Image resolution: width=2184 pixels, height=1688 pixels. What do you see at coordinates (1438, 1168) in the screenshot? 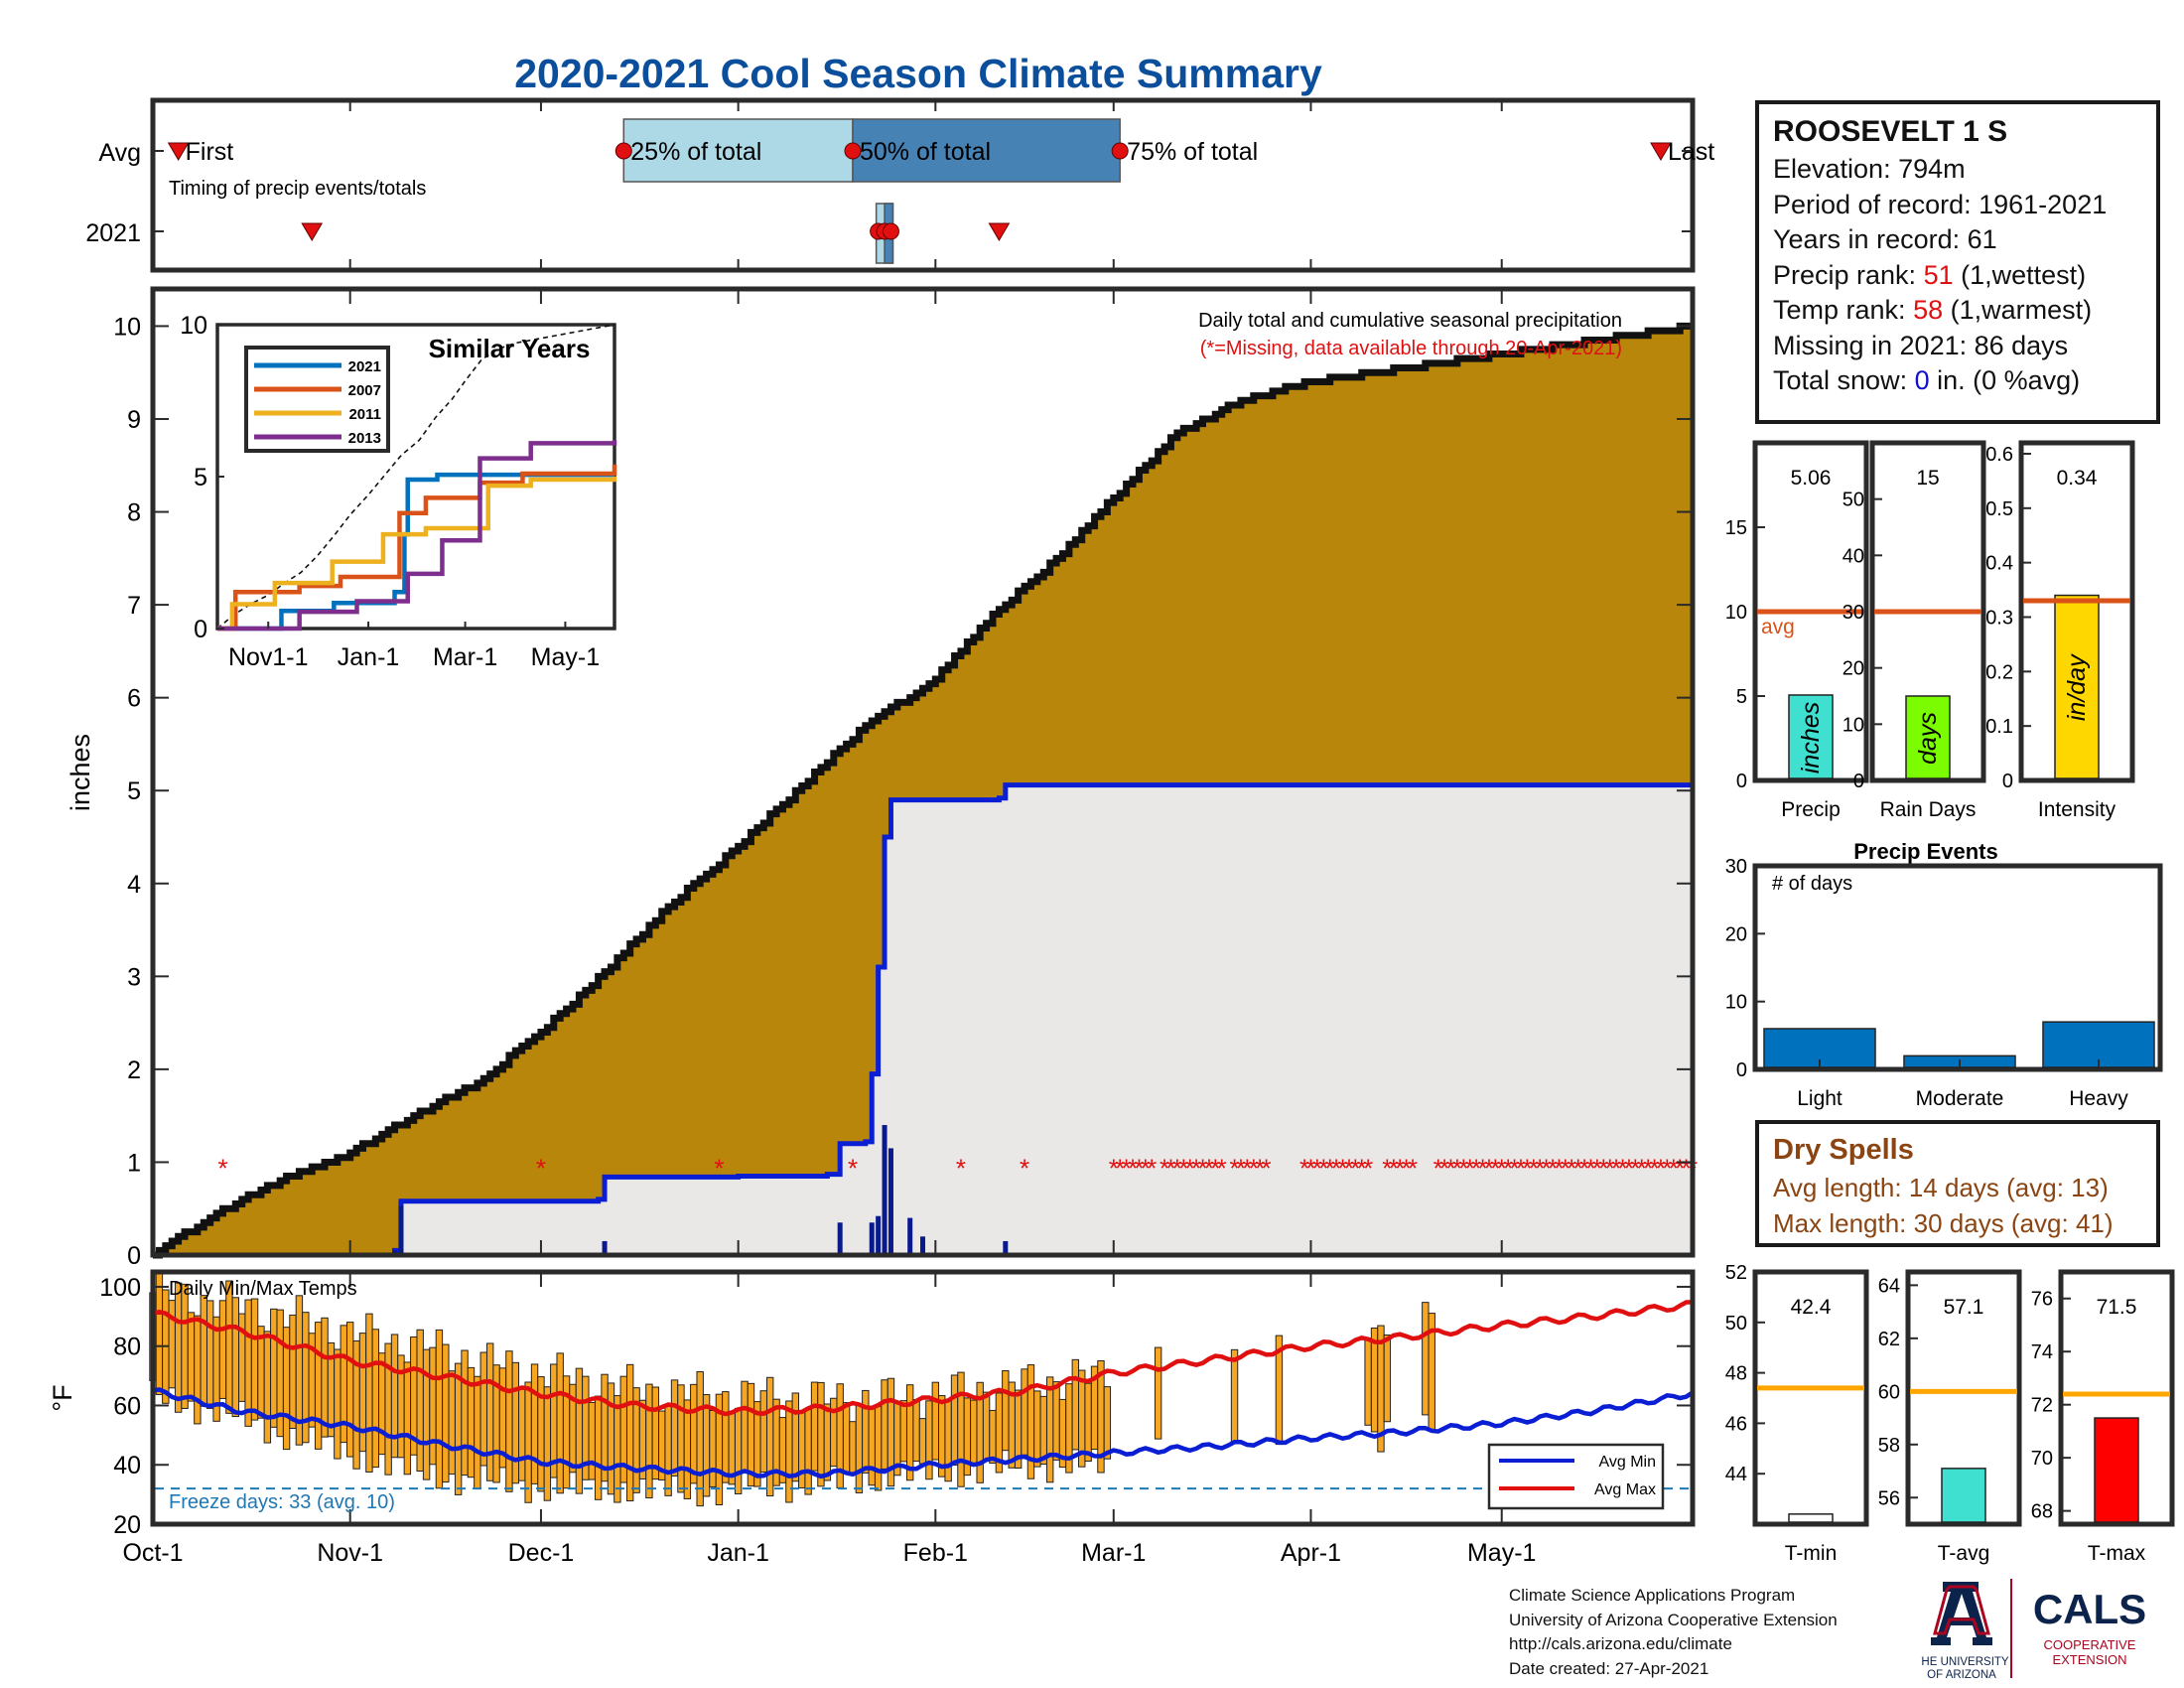
I see `missing-marker-45: *` at bounding box center [1438, 1168].